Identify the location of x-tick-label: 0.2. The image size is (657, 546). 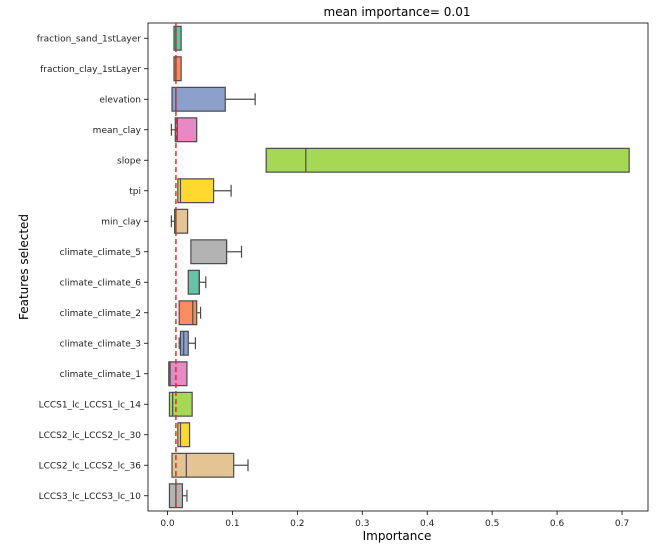
(297, 524).